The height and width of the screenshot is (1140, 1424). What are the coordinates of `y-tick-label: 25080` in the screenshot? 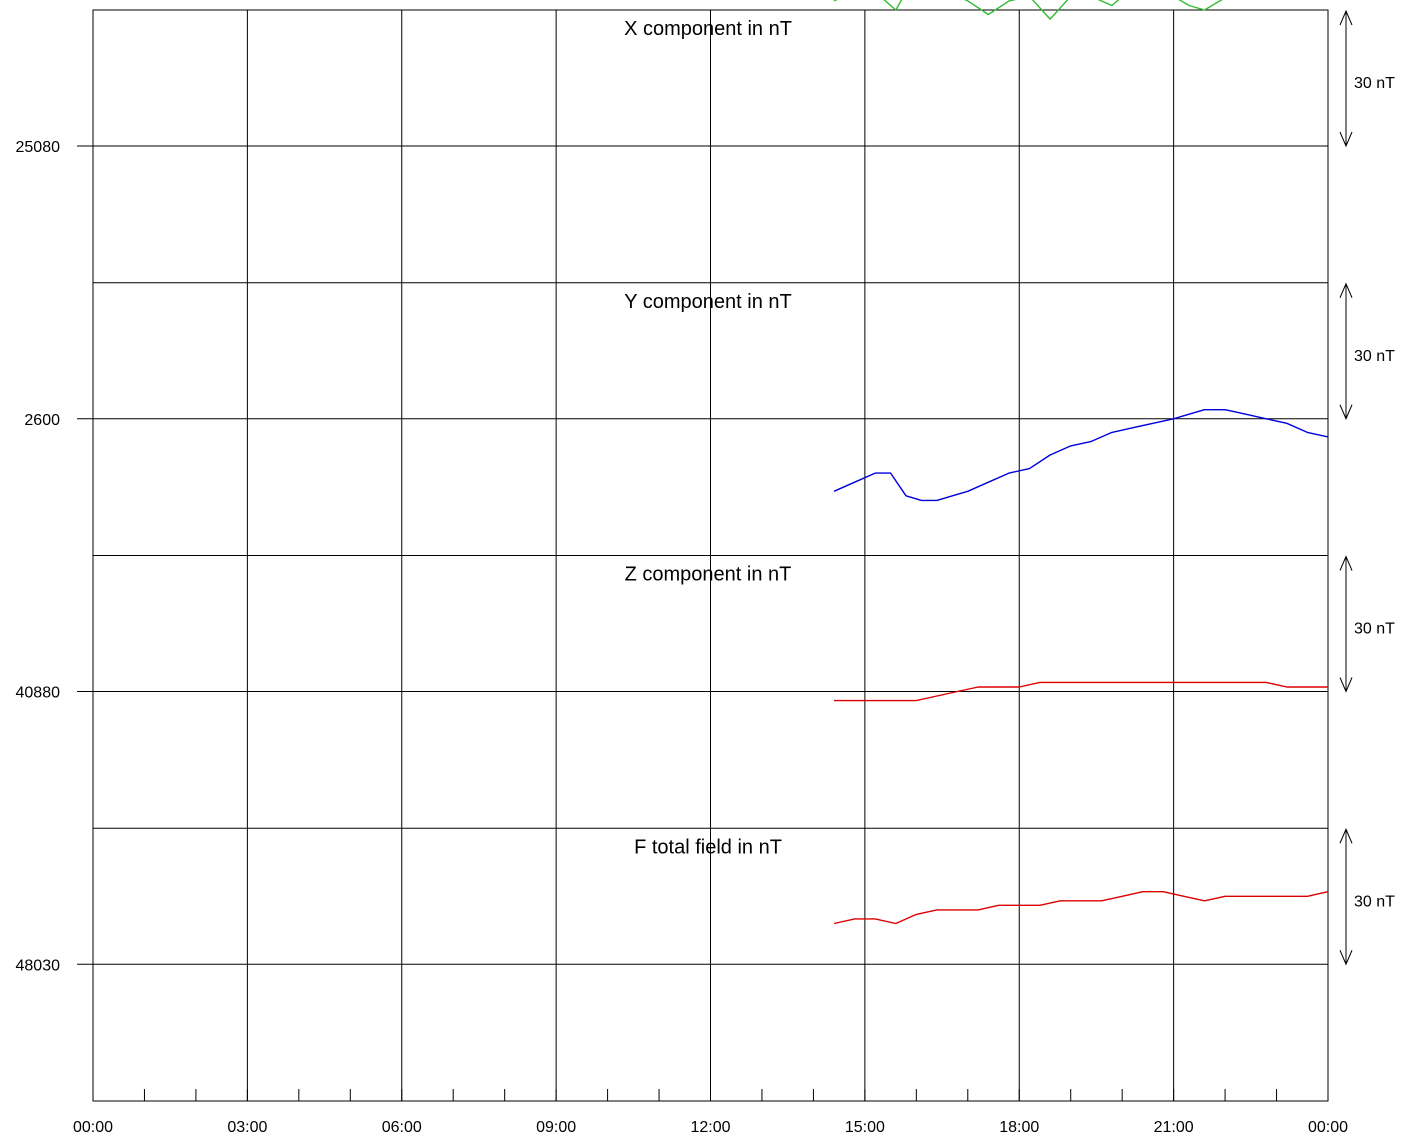 It's located at (38, 147).